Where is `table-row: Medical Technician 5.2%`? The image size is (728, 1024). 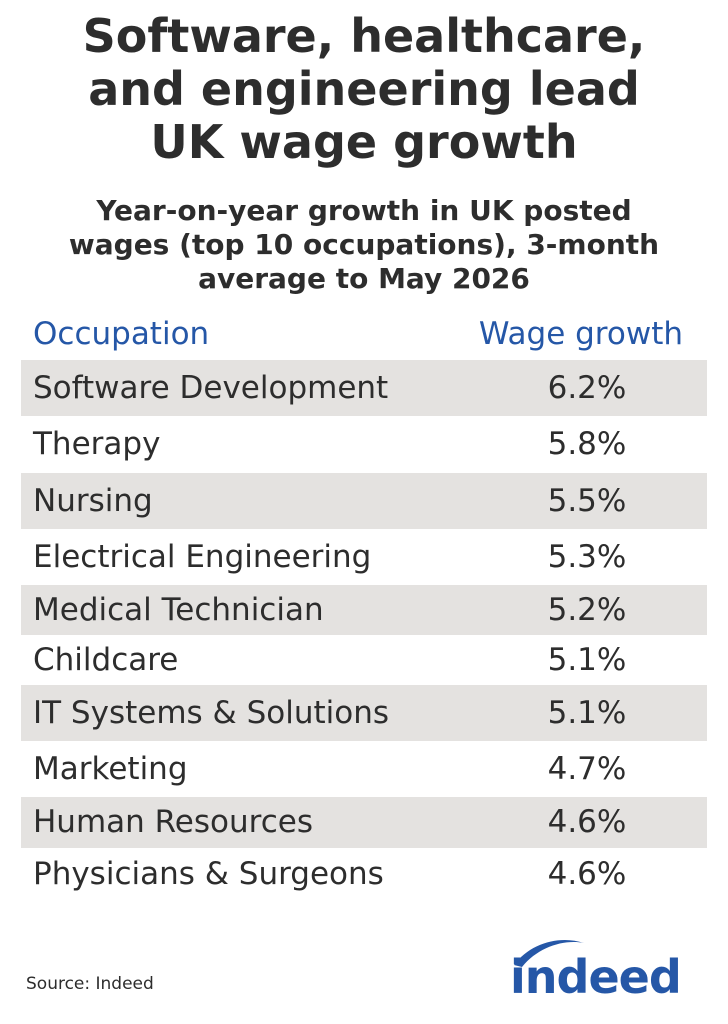
table-row: Medical Technician 5.2% is located at coordinates (364, 610).